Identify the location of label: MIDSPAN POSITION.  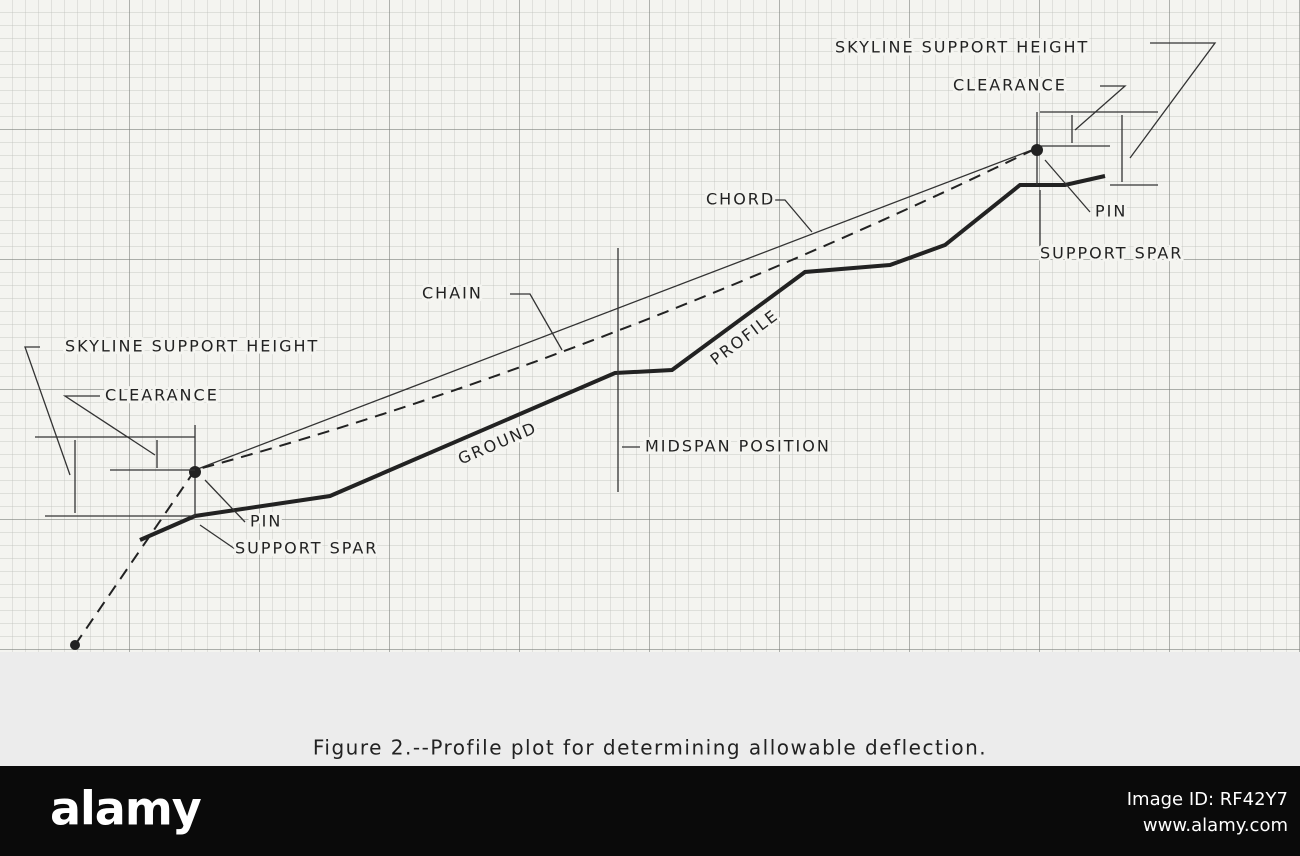
(738, 446).